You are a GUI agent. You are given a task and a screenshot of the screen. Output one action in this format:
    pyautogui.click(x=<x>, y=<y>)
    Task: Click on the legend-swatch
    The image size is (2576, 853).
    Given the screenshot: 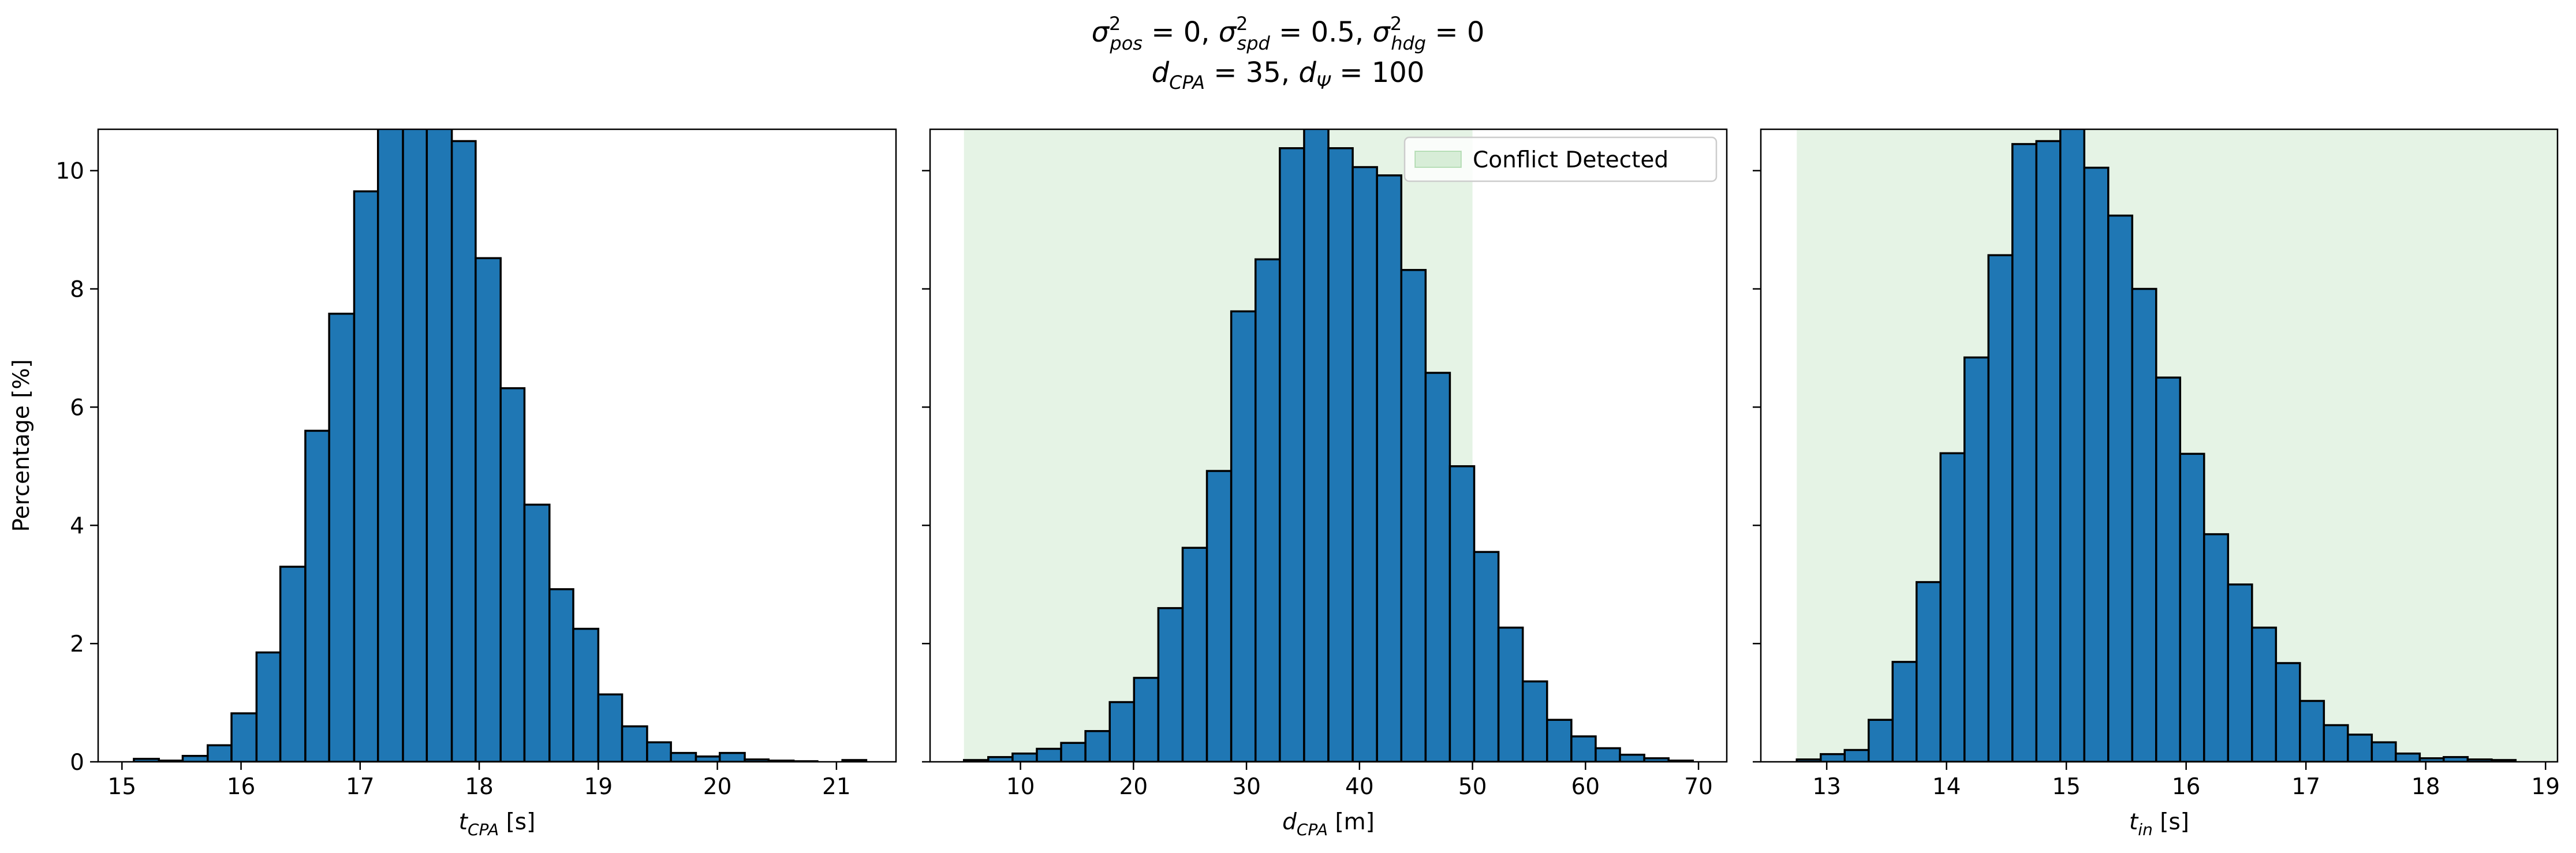 What is the action you would take?
    pyautogui.click(x=1438, y=159)
    